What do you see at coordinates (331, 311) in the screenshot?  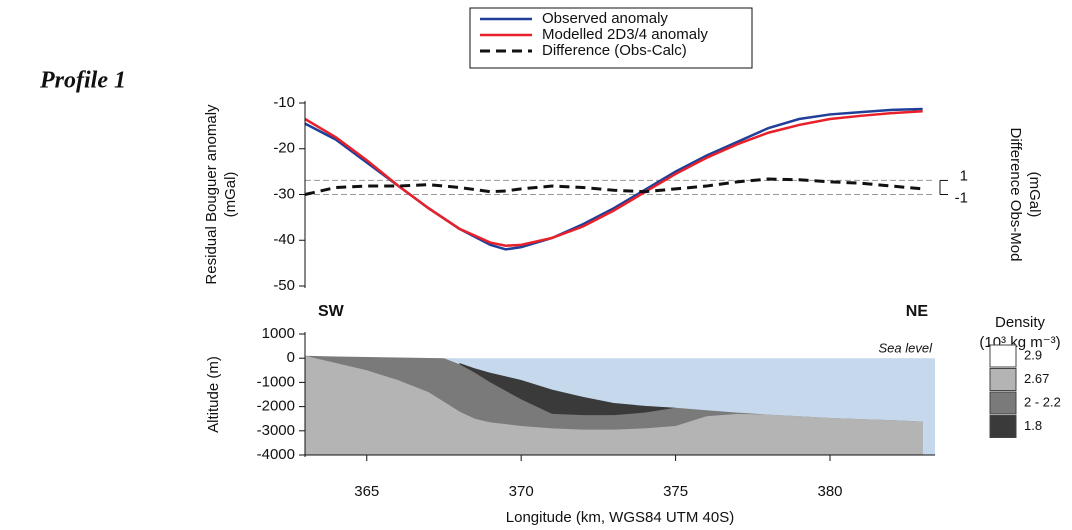 I see `direction-label: SW` at bounding box center [331, 311].